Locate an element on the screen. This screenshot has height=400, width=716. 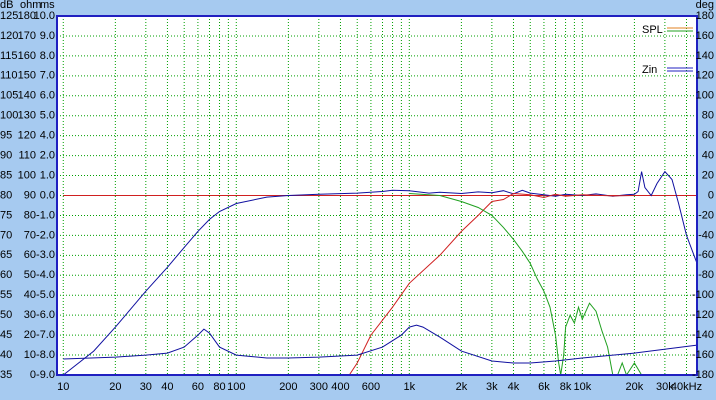
ms-tick-label: -5.0 is located at coordinates (45, 295).